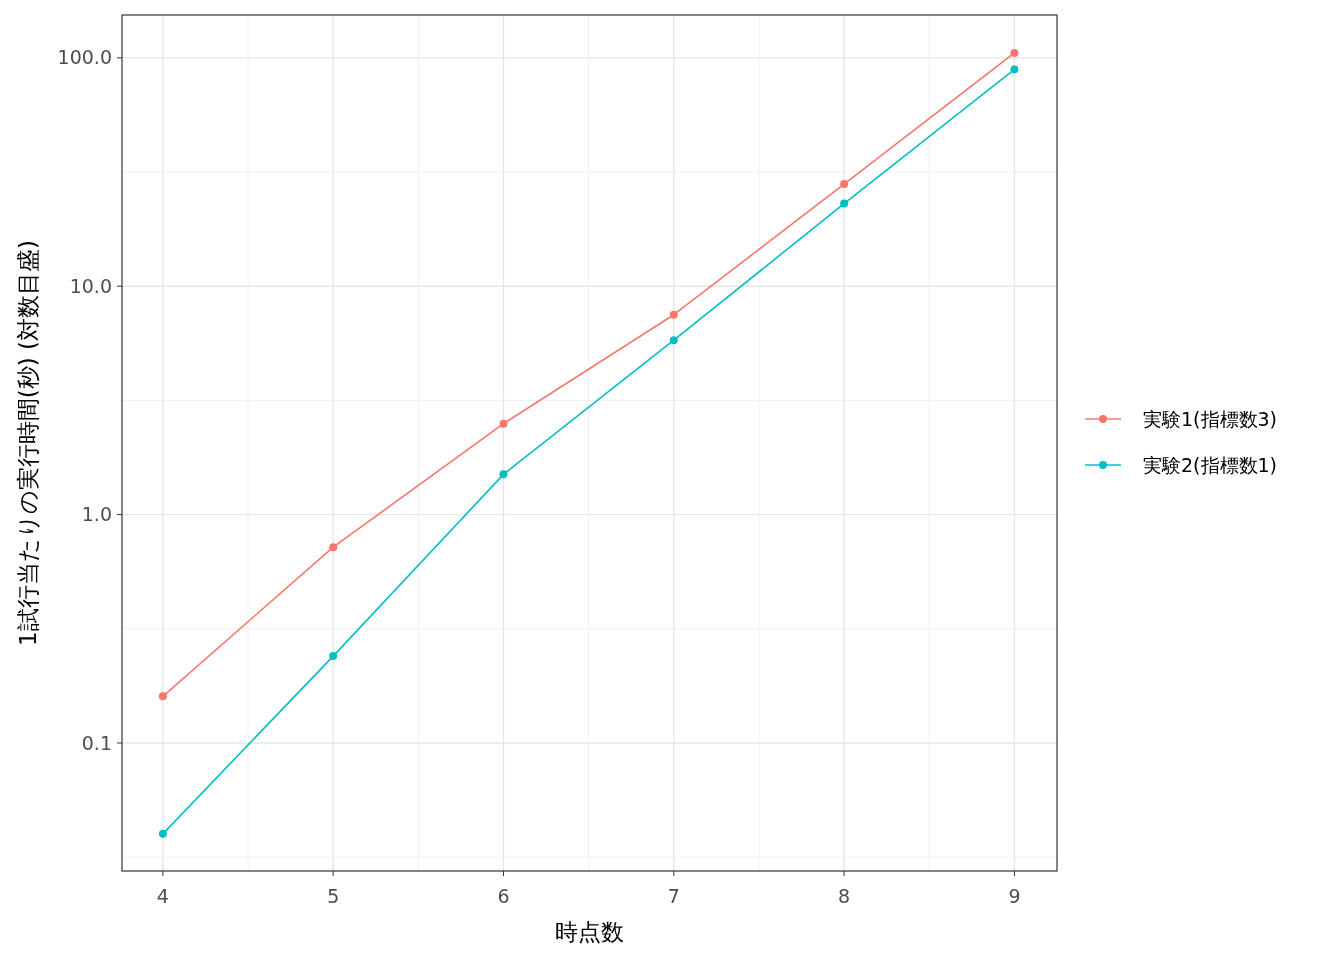 This screenshot has height=960, width=1344. I want to click on legend-label: 実験2(指標数1), so click(1210, 464).